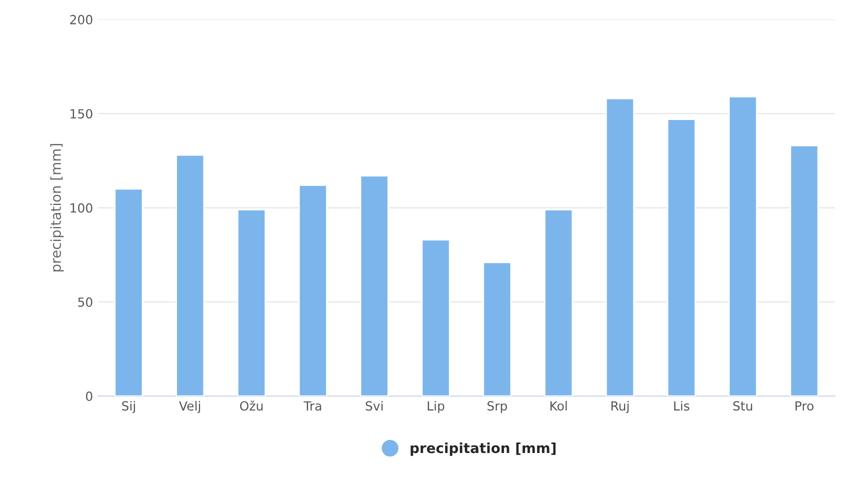  I want to click on x-tick-label: Ruj, so click(620, 407).